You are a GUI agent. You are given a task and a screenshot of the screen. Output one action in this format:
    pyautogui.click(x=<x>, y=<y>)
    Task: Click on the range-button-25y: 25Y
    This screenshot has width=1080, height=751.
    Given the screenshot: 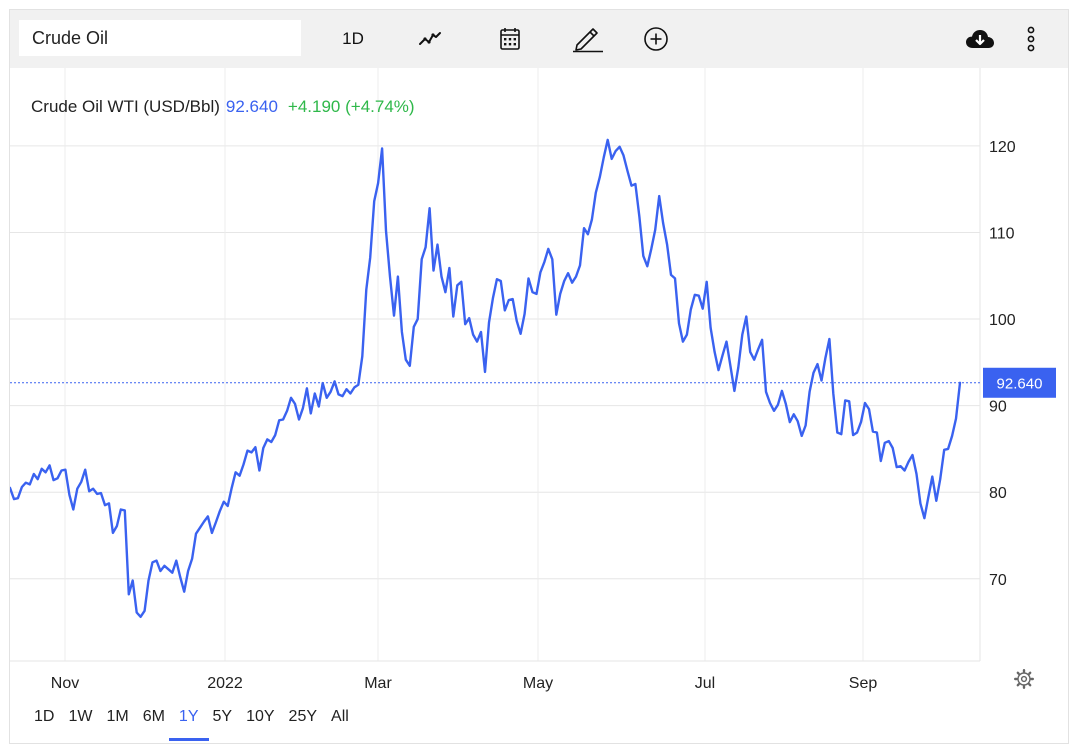 What is the action you would take?
    pyautogui.click(x=303, y=716)
    